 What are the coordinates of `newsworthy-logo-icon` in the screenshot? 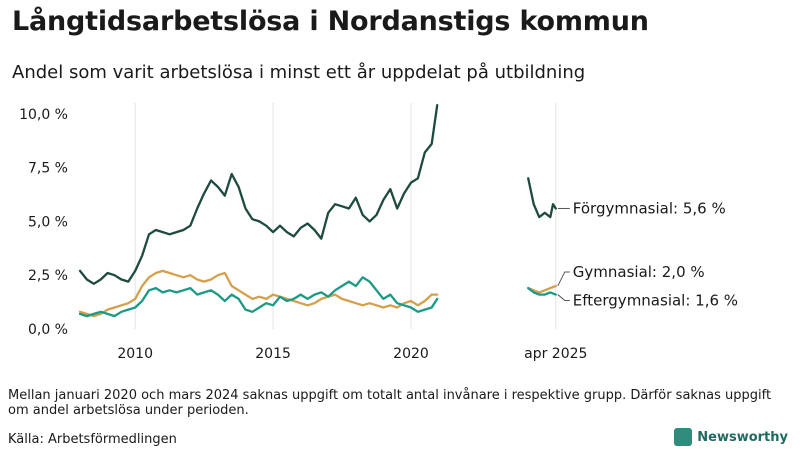 It's located at (683, 437).